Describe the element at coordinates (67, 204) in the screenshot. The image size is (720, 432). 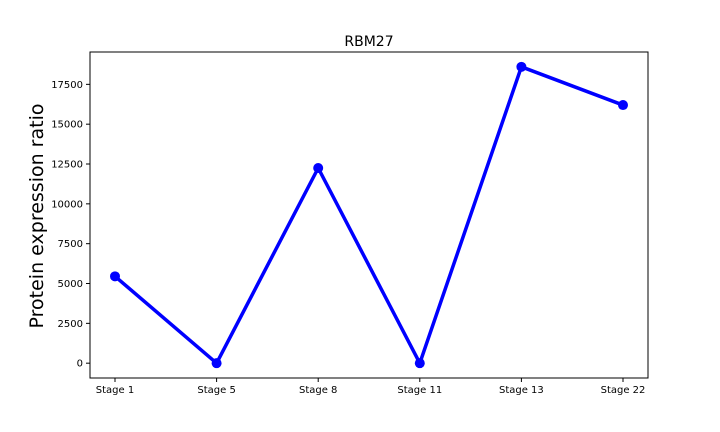
I see `y-tick-label: 10000` at that location.